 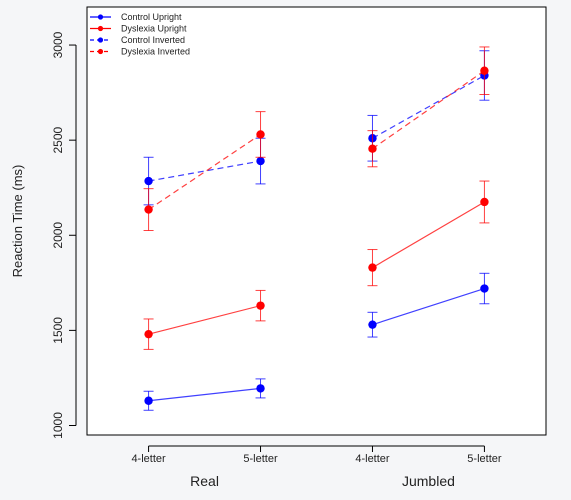 What do you see at coordinates (154, 29) in the screenshot?
I see `legend-label: Dyslexia Upright` at bounding box center [154, 29].